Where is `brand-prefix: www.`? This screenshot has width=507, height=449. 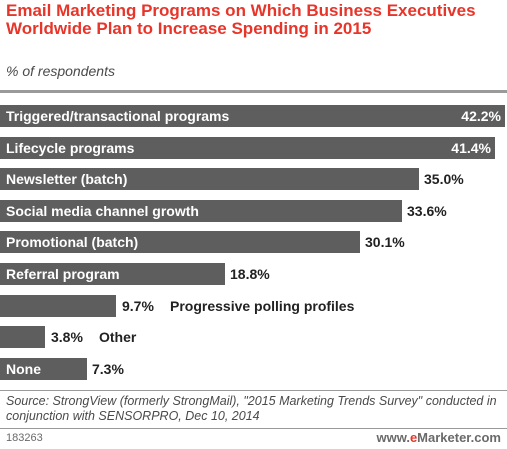 brand-prefix: www. is located at coordinates (393, 437).